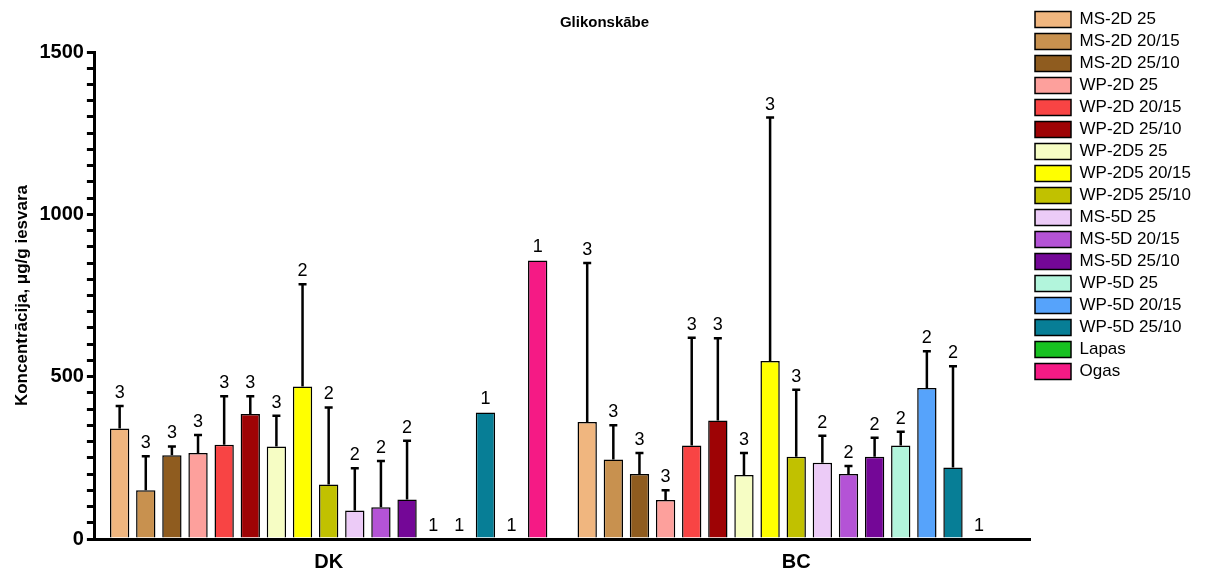  I want to click on y-tick-label: 1000, so click(61, 212).